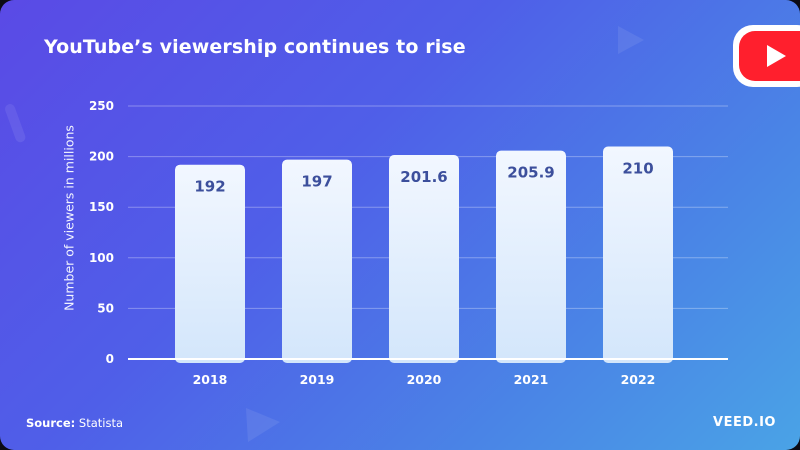  Describe the element at coordinates (101, 423) in the screenshot. I see `source-value: Statista` at that location.